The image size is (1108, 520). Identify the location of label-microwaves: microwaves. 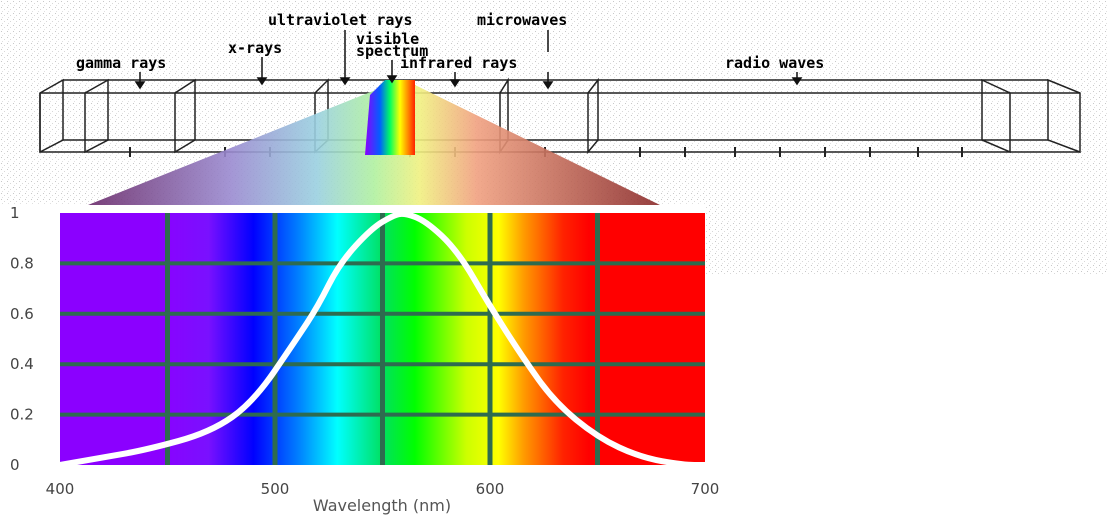
(522, 20).